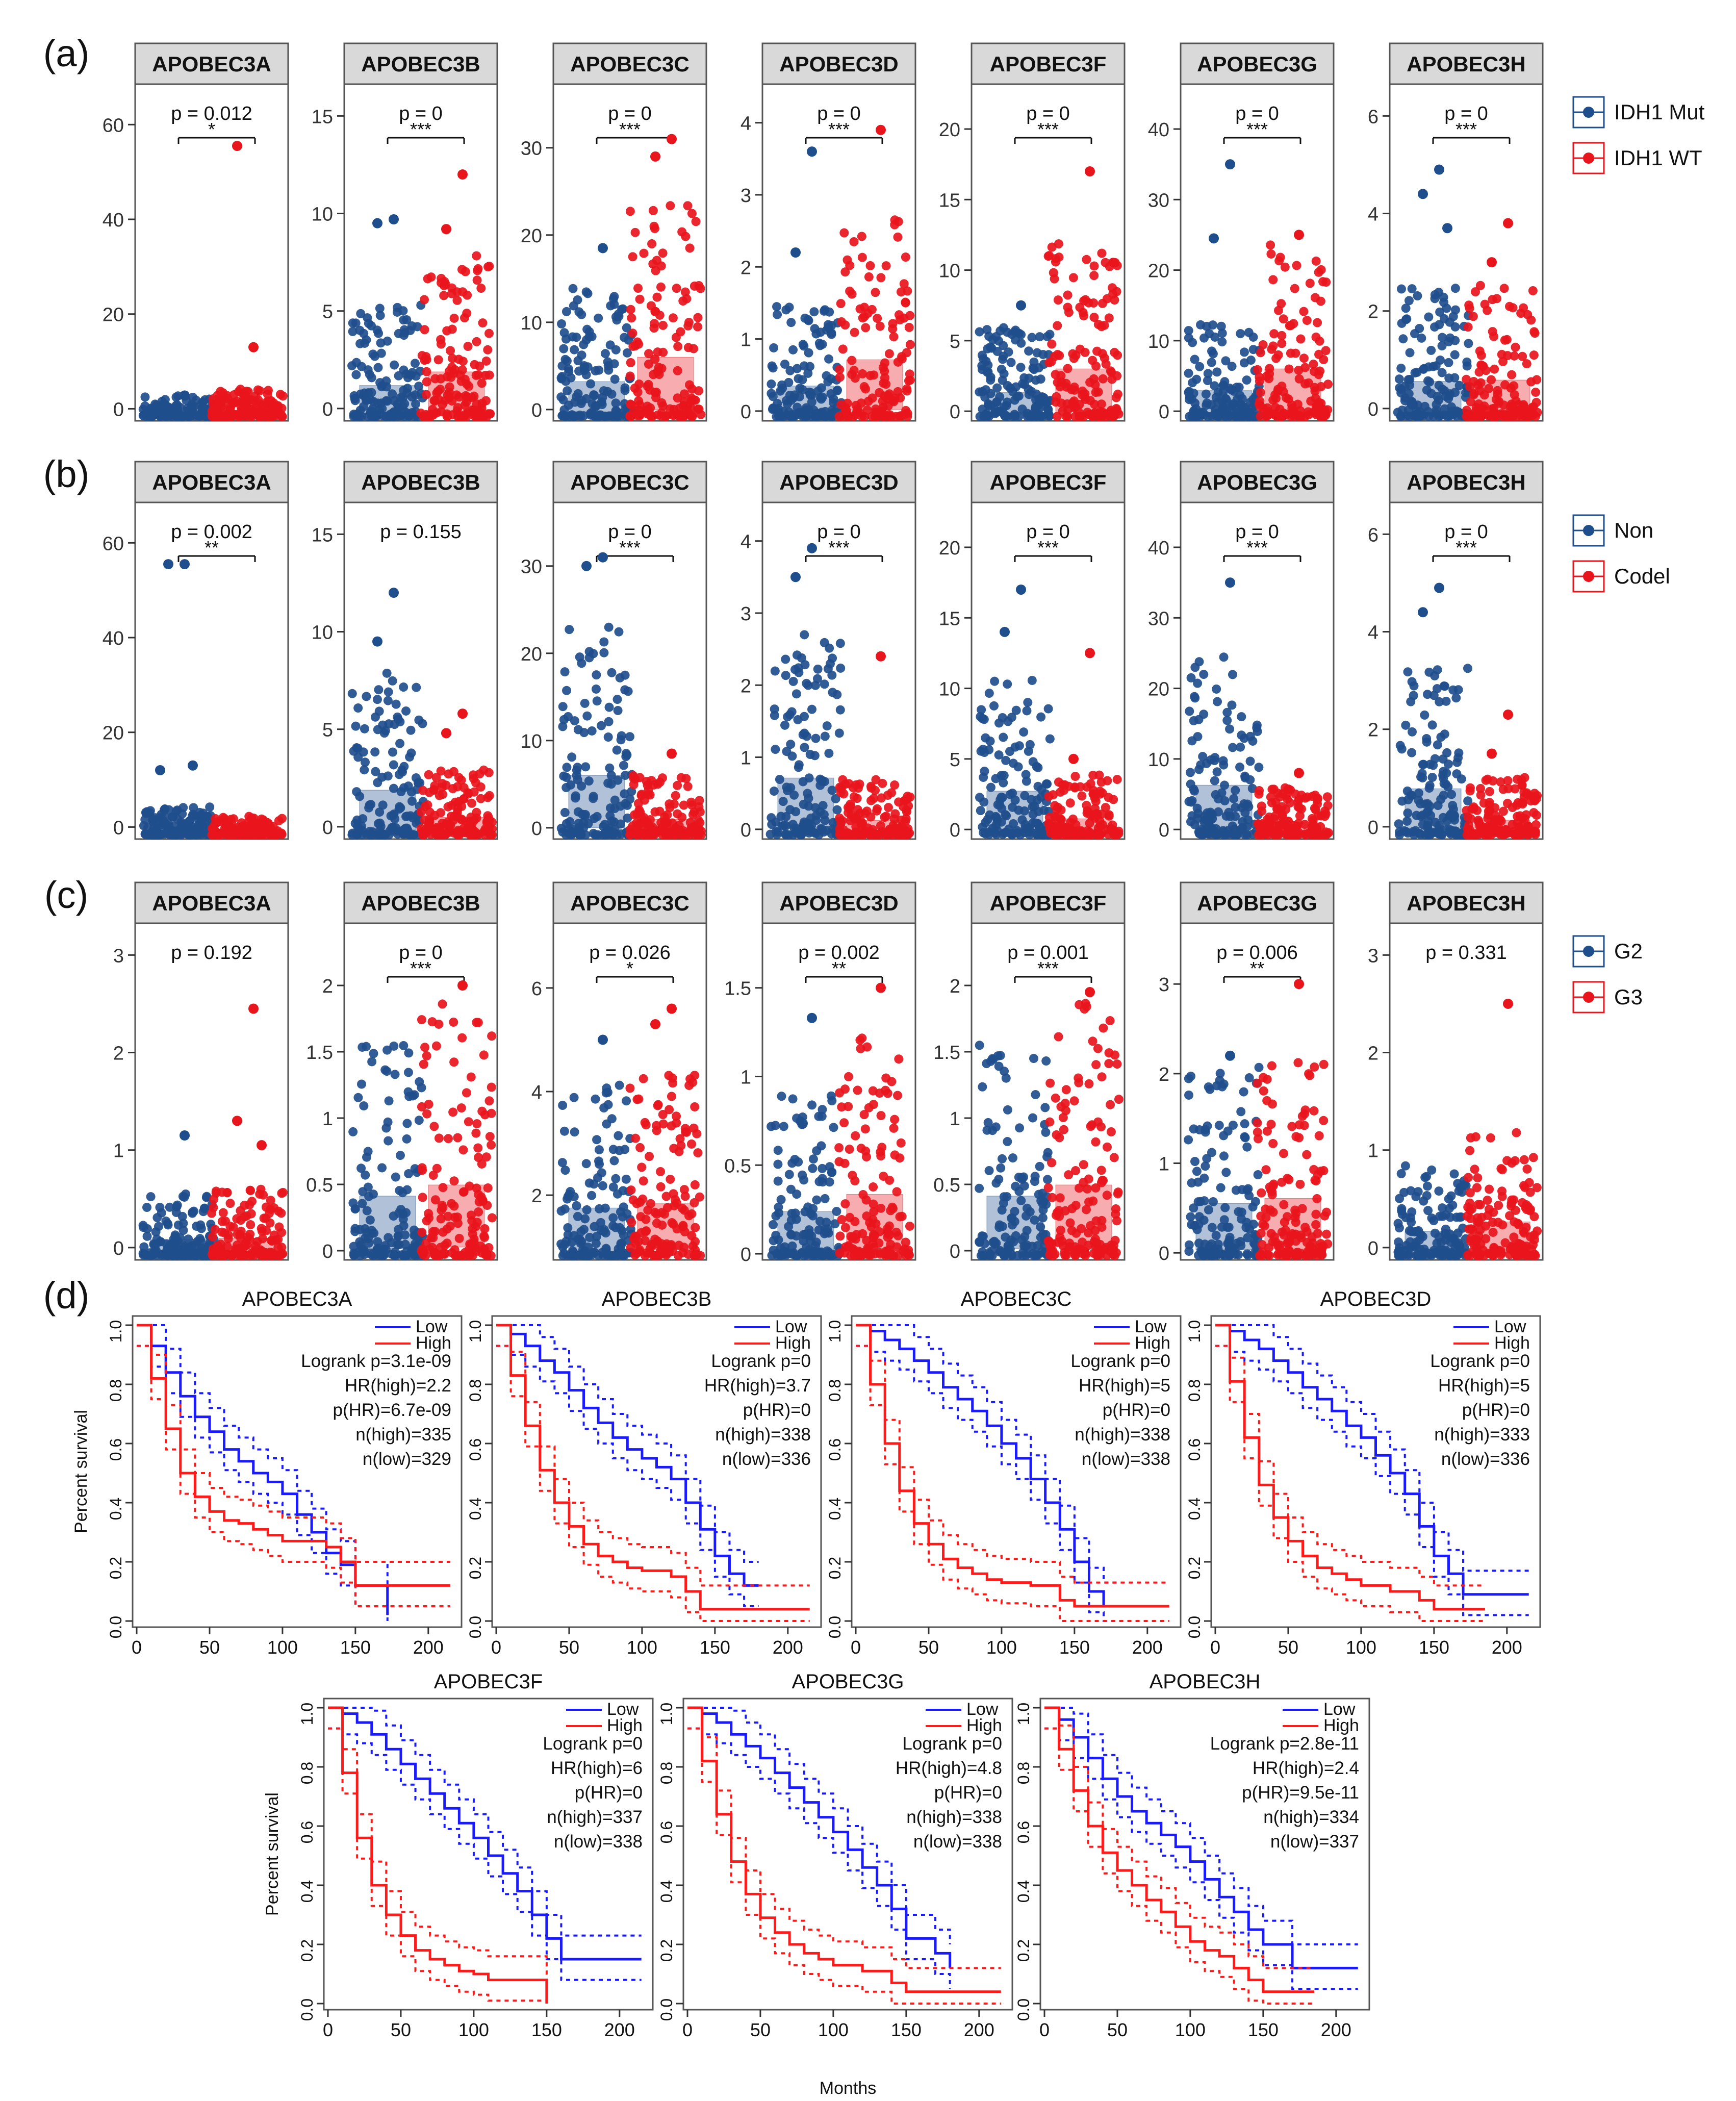 This screenshot has height=2101, width=1736. I want to click on y-tick-label: 20, so click(113, 733).